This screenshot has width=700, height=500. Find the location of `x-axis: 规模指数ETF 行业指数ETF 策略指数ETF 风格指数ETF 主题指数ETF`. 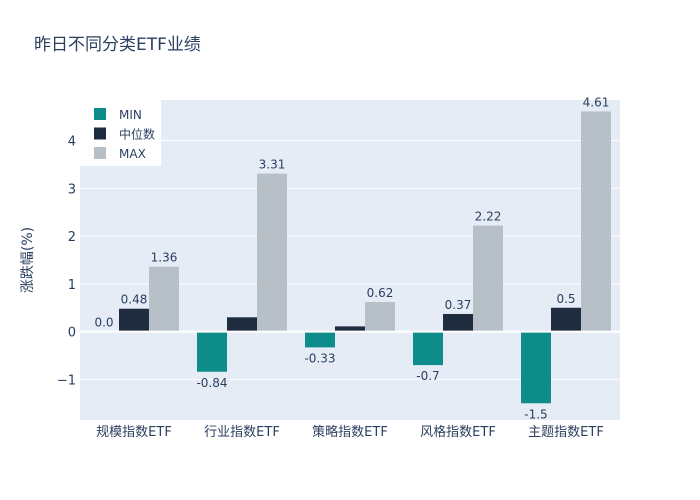

x-axis: 规模指数ETF 行业指数ETF 策略指数ETF 风格指数ETF 主题指数ETF is located at coordinates (350, 432).